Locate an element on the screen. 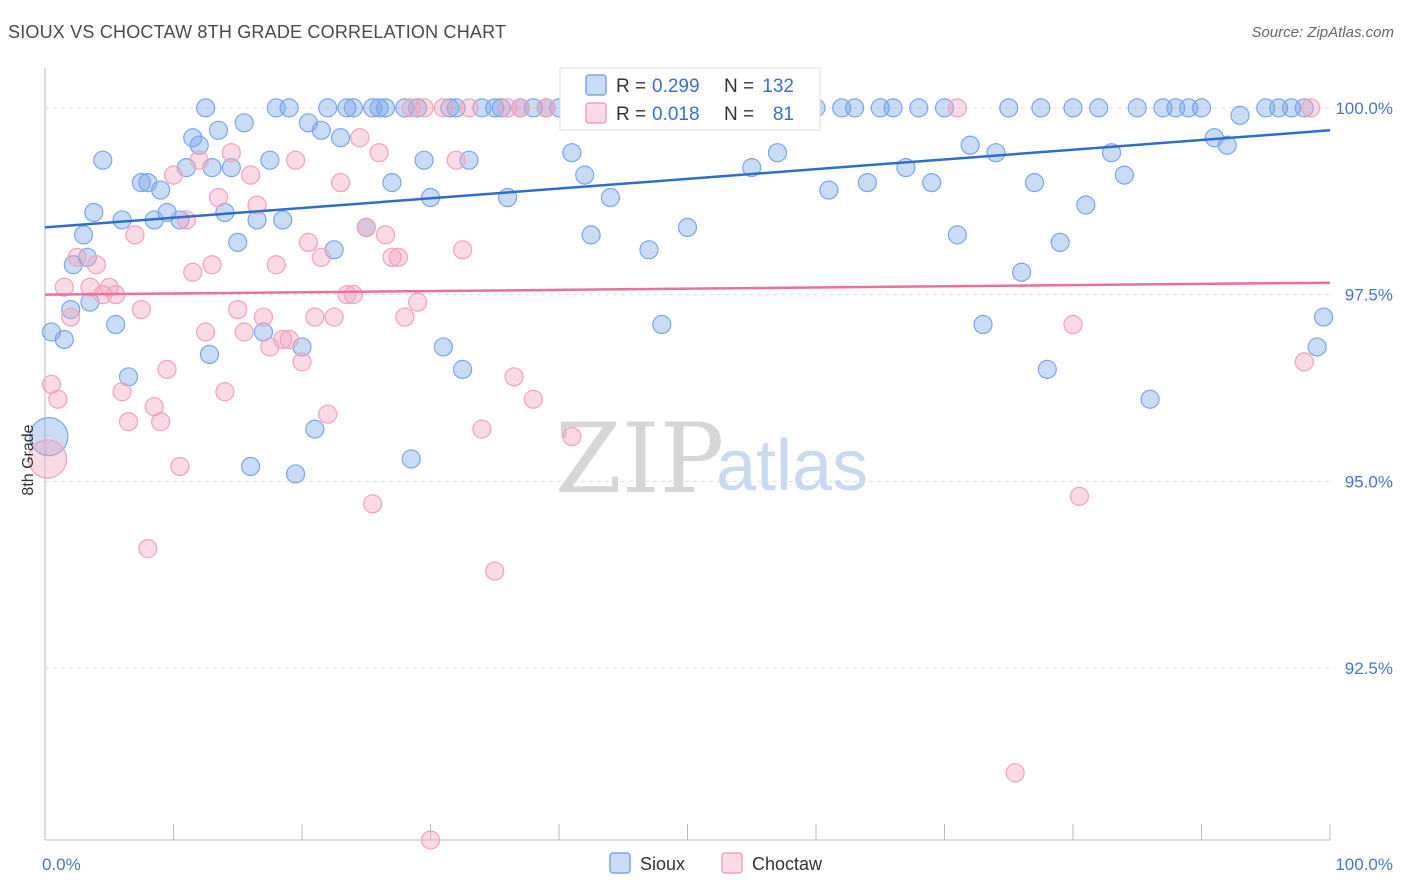 Image resolution: width=1406 pixels, height=892 pixels. legend-swatch-choctaw is located at coordinates (596, 113).